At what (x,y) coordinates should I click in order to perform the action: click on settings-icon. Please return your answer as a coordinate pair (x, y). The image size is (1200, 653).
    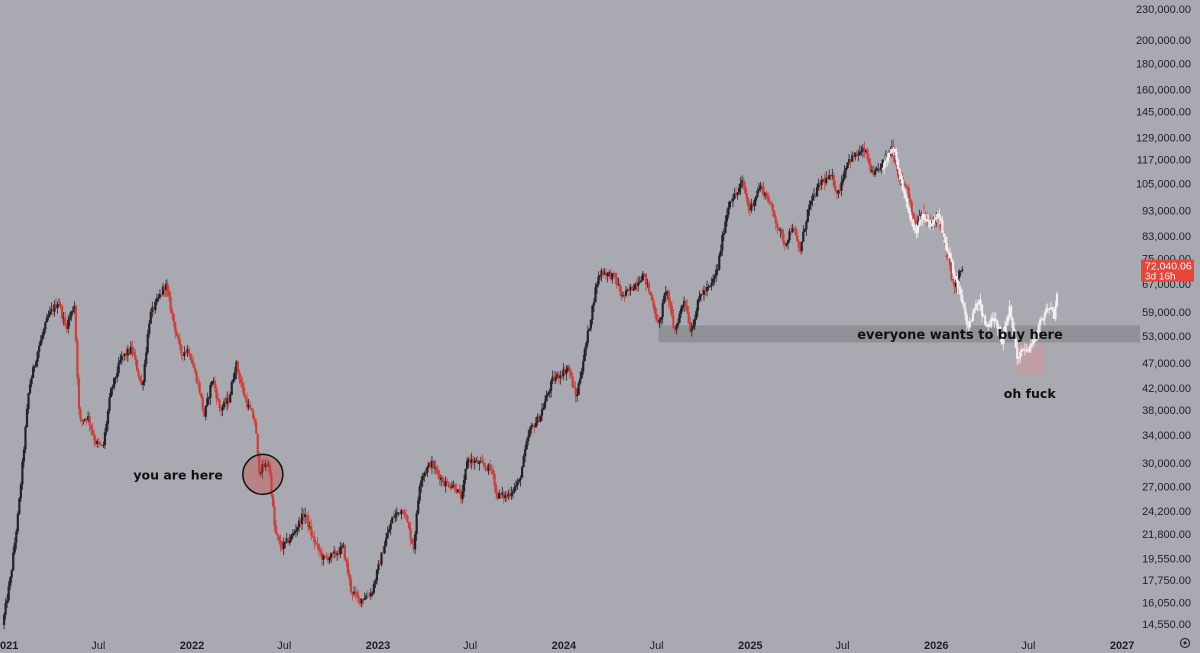
    Looking at the image, I should click on (1185, 643).